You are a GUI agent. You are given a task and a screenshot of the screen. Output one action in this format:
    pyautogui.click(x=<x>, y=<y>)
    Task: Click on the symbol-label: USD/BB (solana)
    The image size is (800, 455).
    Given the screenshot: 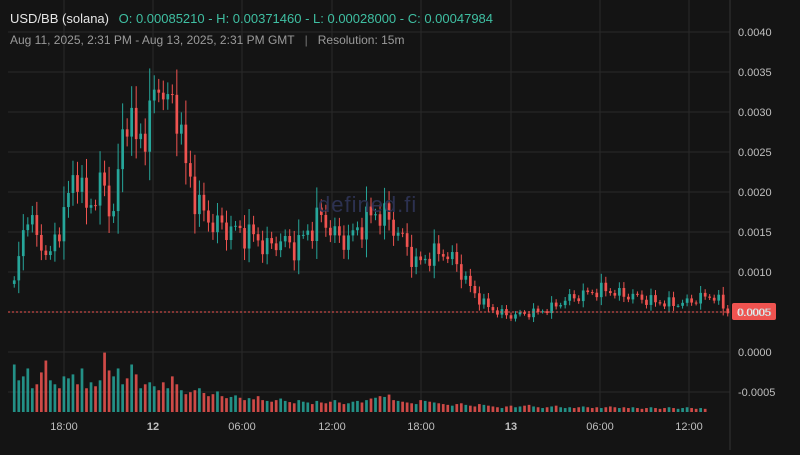 What is the action you would take?
    pyautogui.click(x=59, y=18)
    